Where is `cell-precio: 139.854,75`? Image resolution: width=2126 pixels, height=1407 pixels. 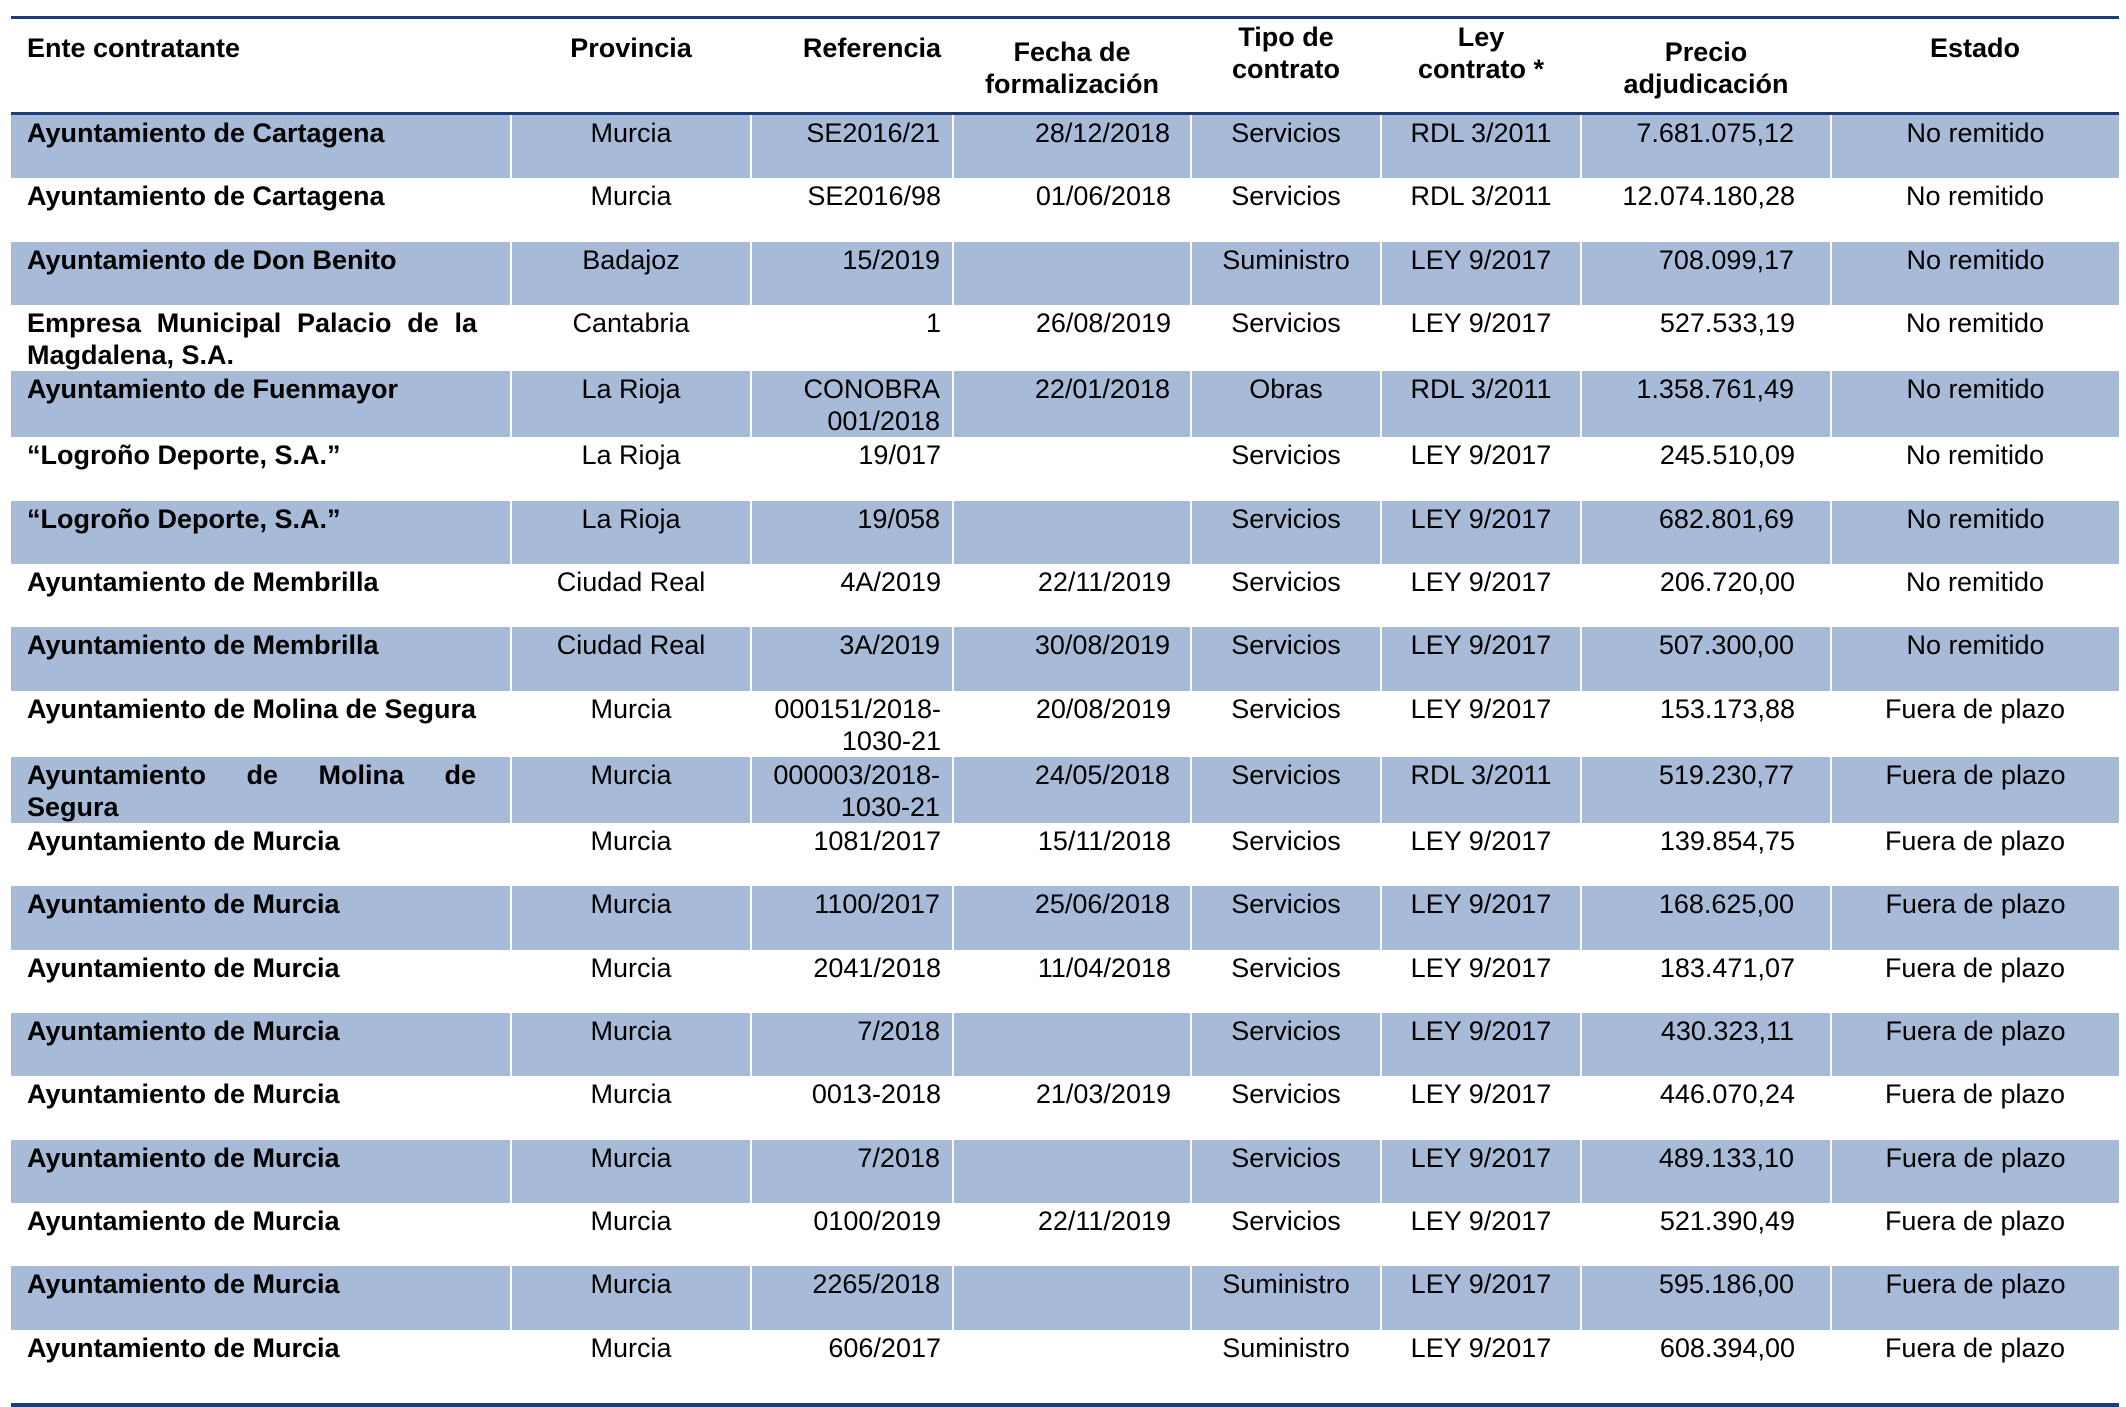
cell-precio: 139.854,75 is located at coordinates (1727, 840).